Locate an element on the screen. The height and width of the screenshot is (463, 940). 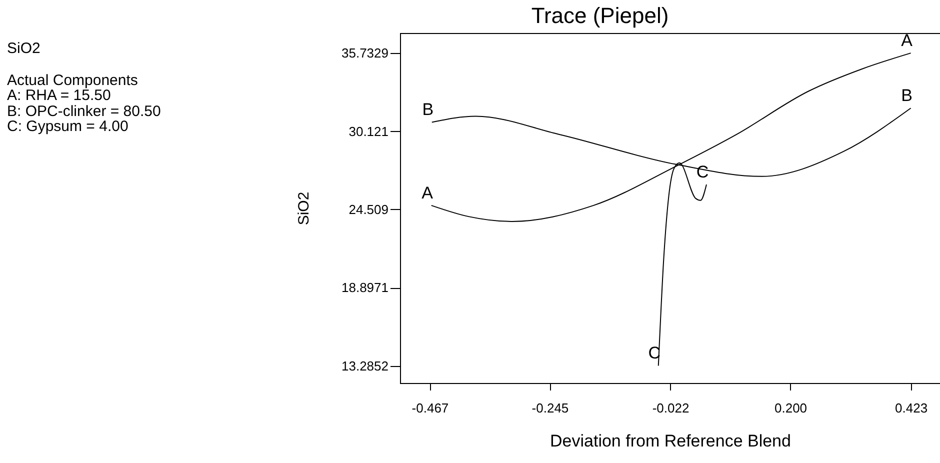
x-tick-label: -0.467 is located at coordinates (430, 408).